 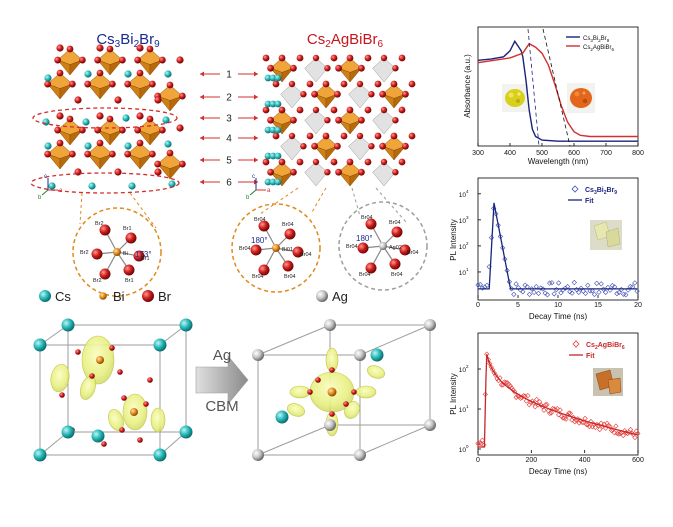 I want to click on orbital-lobe, so click(x=60, y=378).